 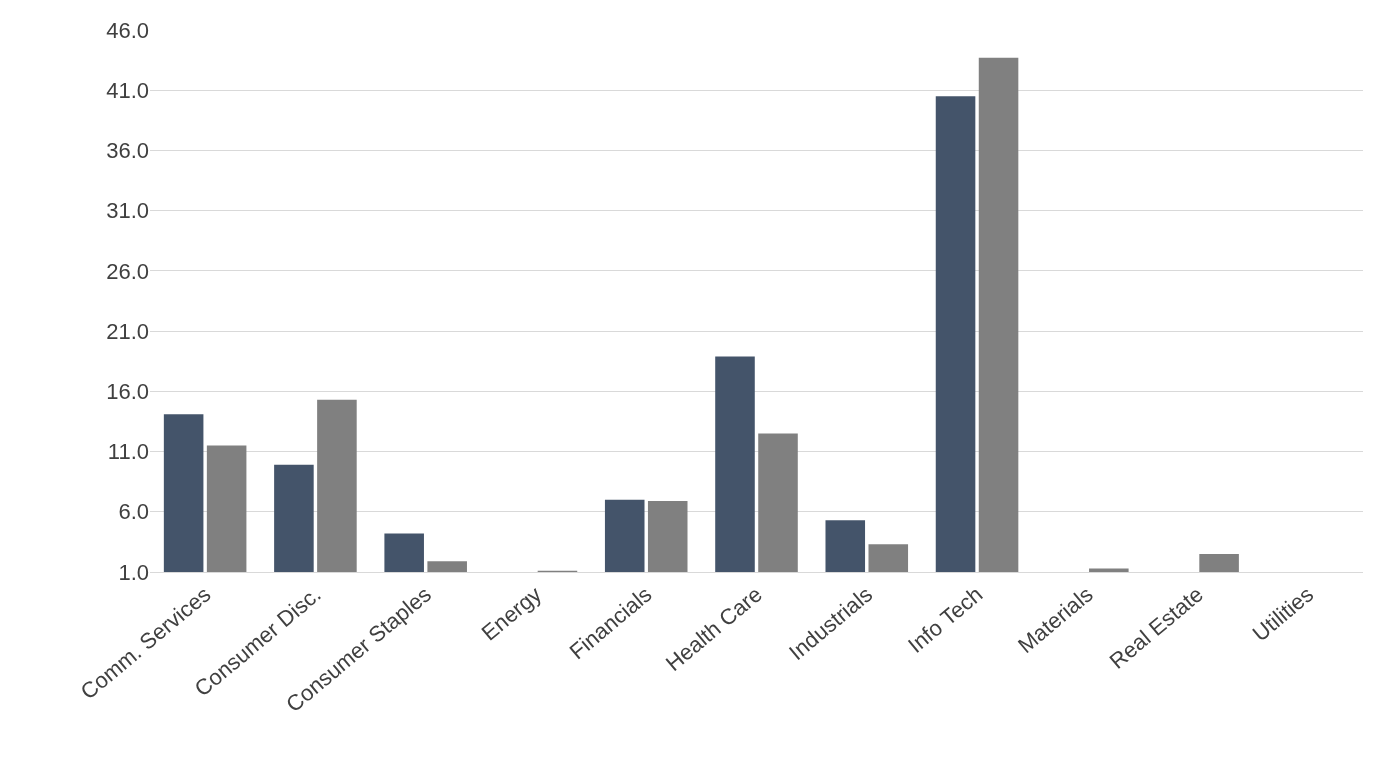 What do you see at coordinates (133, 572) in the screenshot?
I see `y-tick-label: 1.0` at bounding box center [133, 572].